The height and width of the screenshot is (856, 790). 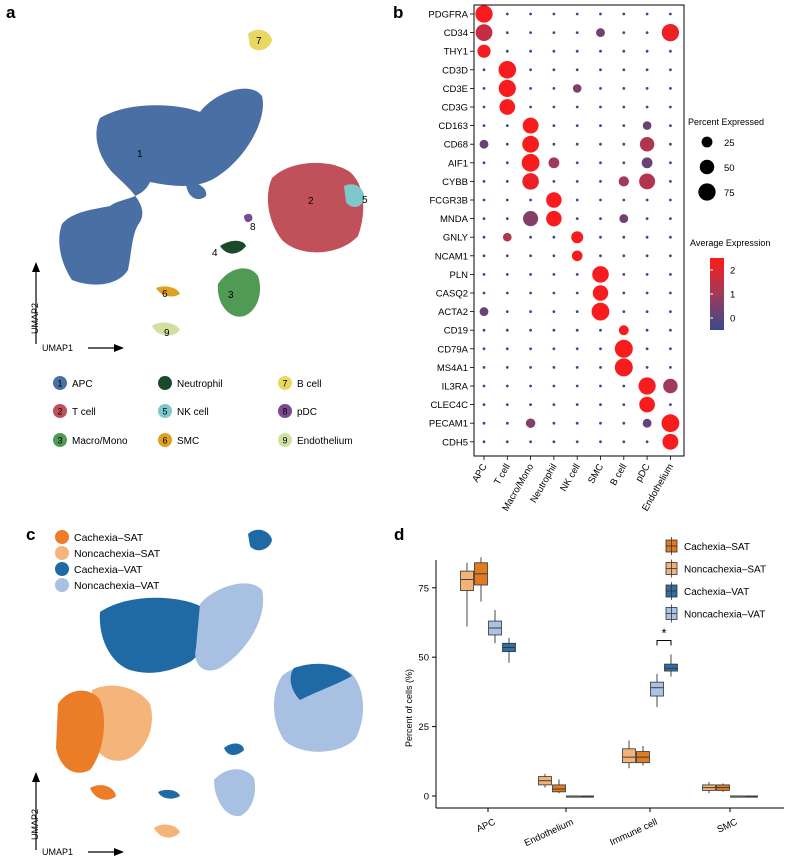 What do you see at coordinates (77, 814) in the screenshot?
I see `umap-axes-c: UMAP1 UMAP2` at bounding box center [77, 814].